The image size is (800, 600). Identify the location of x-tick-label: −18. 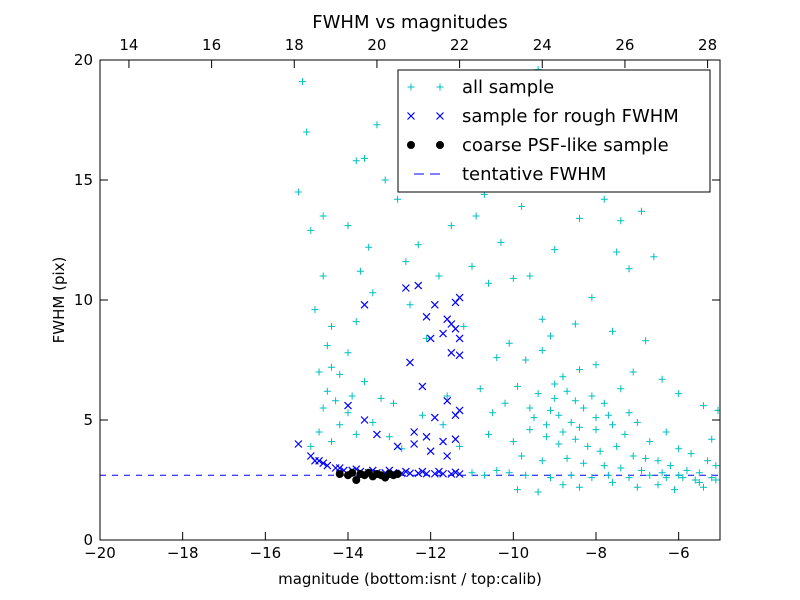
(183, 553).